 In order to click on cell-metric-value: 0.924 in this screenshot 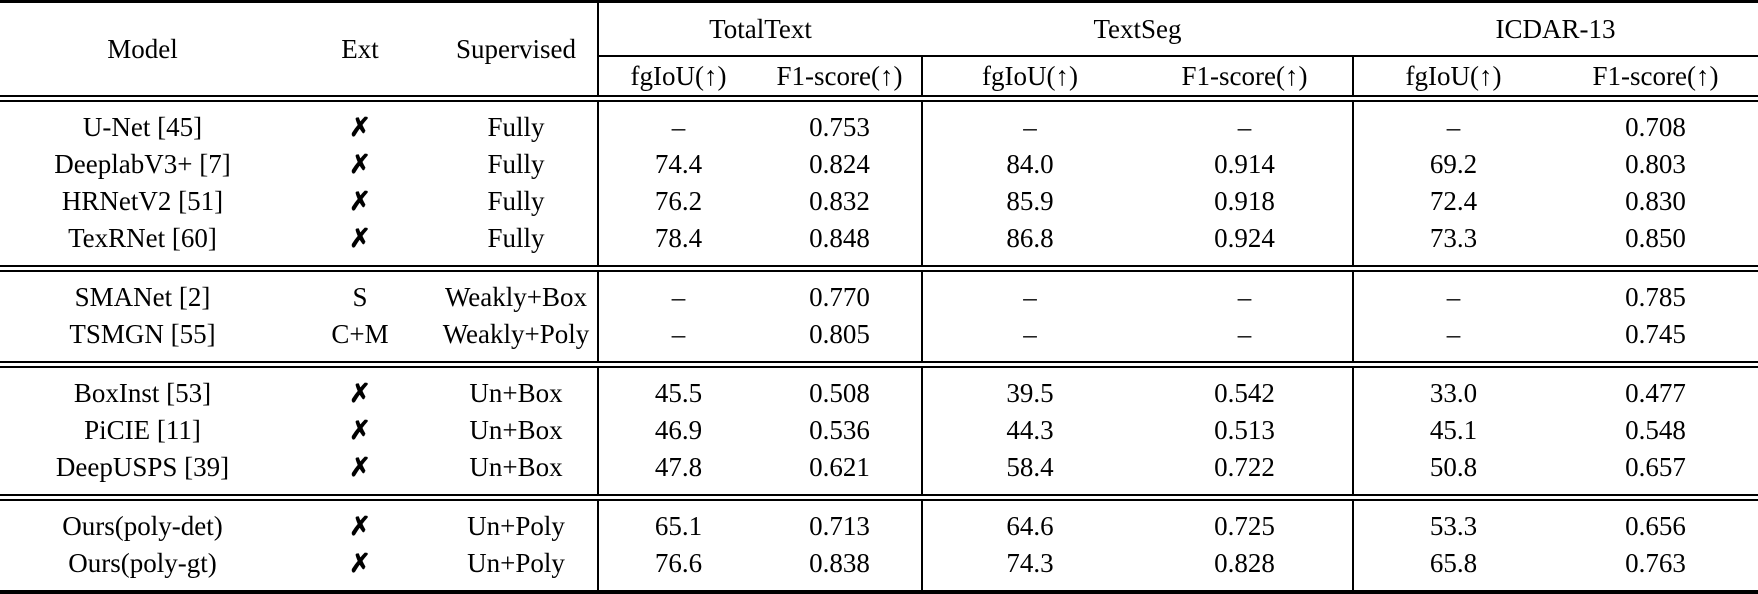, I will do `click(1245, 244)`.